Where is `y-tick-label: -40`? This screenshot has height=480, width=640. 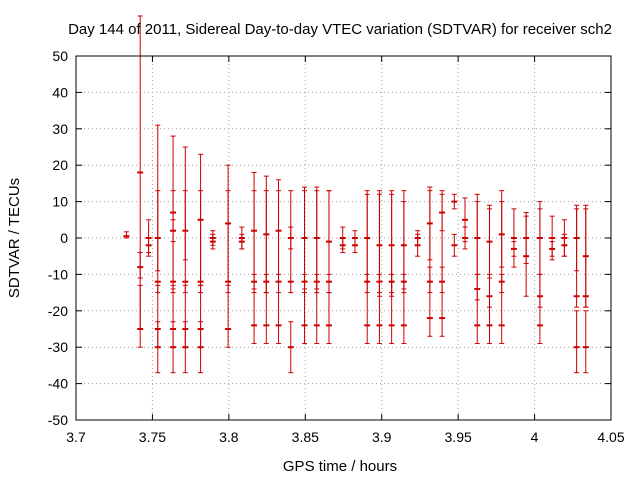 y-tick-label: -40 is located at coordinates (58, 384).